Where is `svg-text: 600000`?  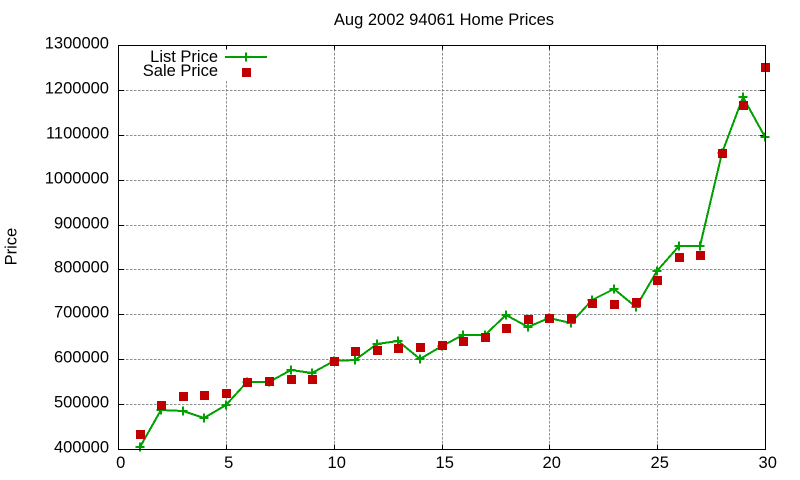 svg-text: 600000 is located at coordinates (81, 358).